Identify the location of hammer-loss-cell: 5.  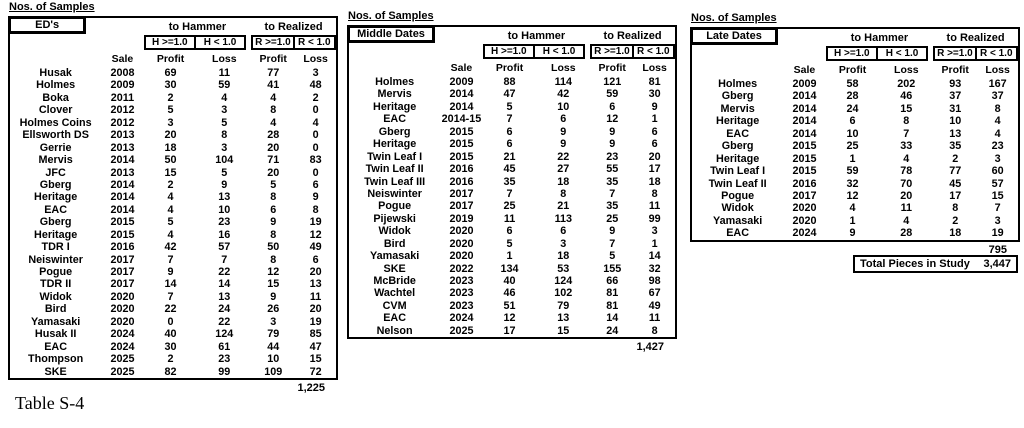
(224, 172).